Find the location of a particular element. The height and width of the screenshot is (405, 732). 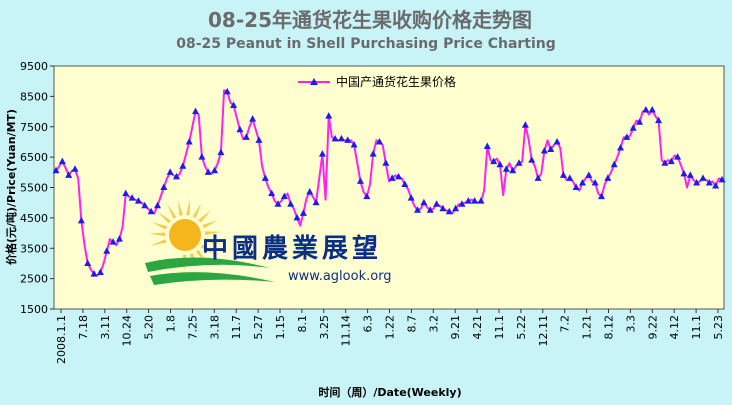

legend: 中国产通货花生果价格 is located at coordinates (377, 81).